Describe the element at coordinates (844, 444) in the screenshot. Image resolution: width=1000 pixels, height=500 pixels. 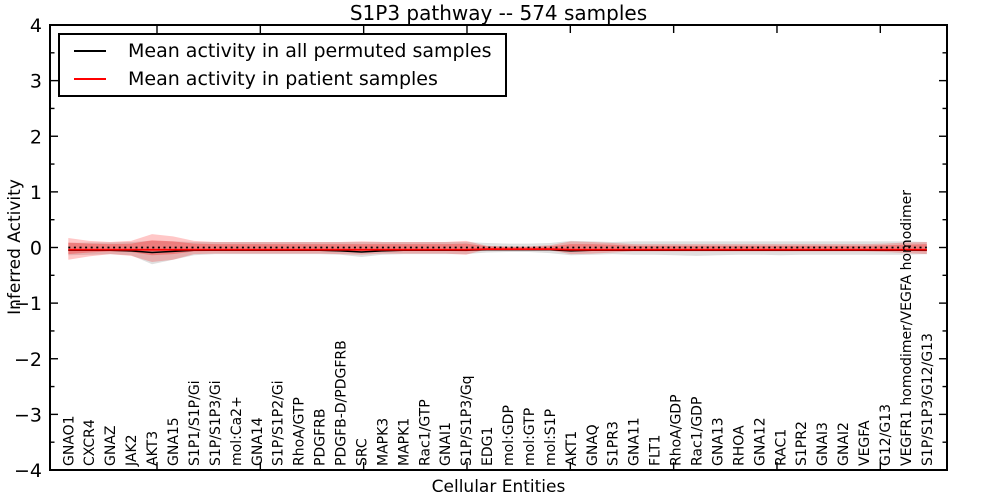
I see `x-tick-label: GNAI2` at that location.